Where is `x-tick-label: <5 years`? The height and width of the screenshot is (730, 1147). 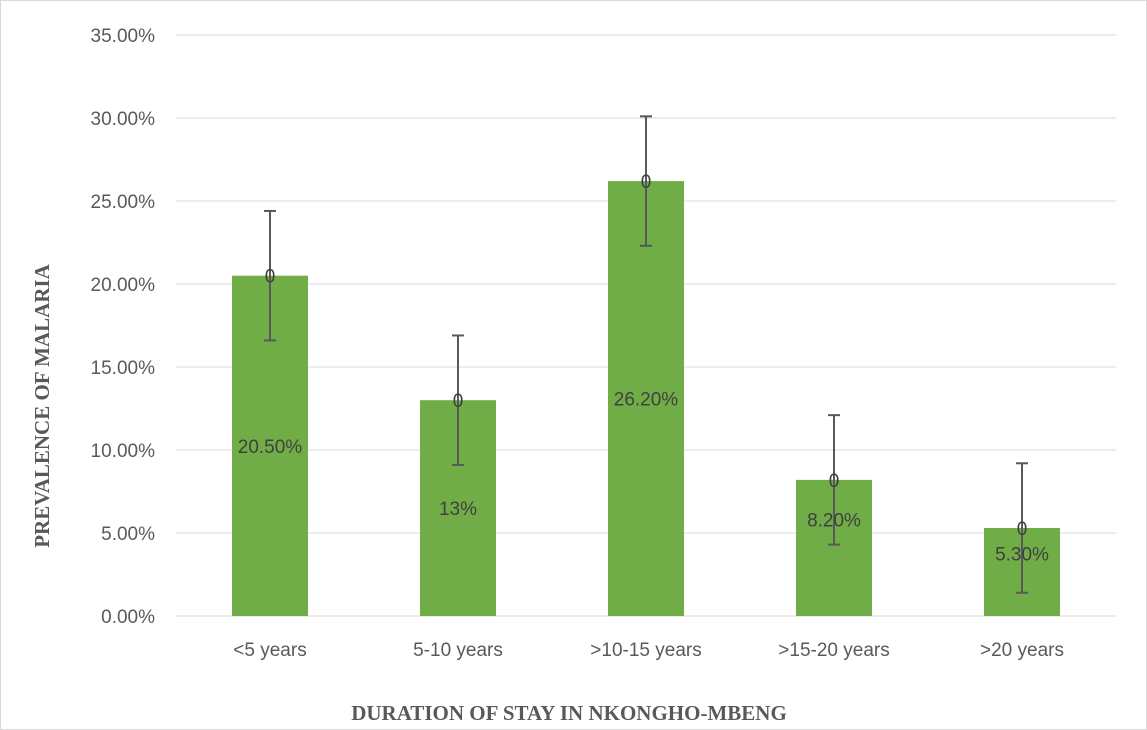 x-tick-label: <5 years is located at coordinates (269, 650).